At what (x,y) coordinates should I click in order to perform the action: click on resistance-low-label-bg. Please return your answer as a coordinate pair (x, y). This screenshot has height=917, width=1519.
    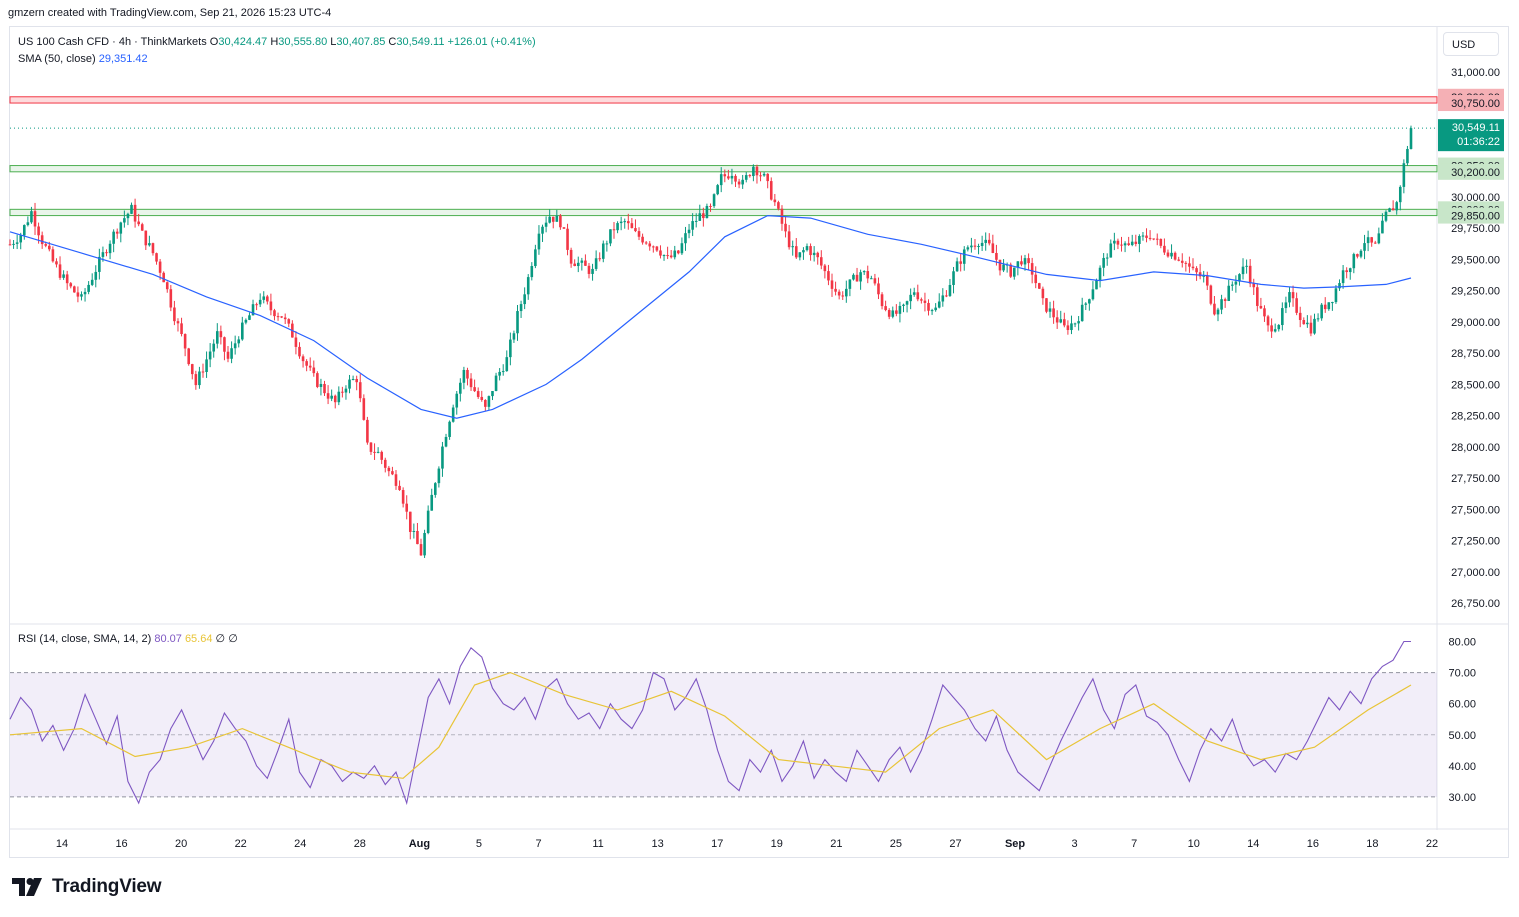
    Looking at the image, I should click on (1471, 103).